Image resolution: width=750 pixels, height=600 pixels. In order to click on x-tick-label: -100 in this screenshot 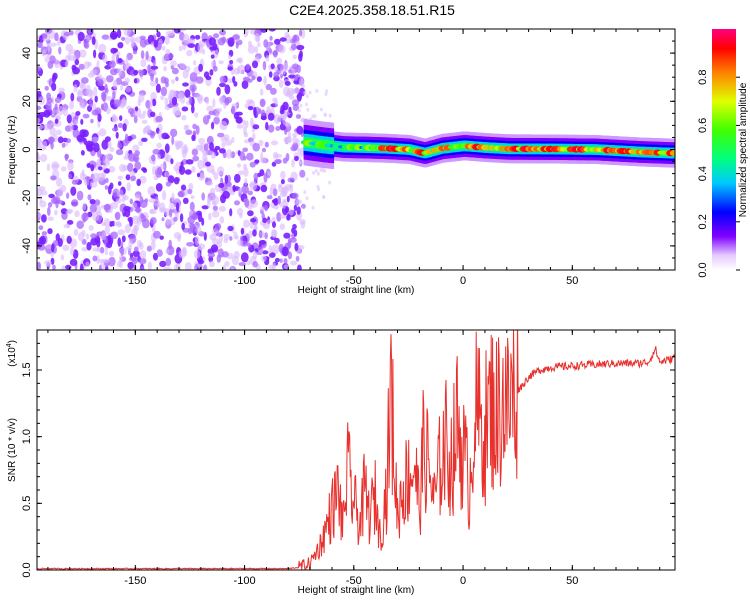, I will do `click(245, 281)`.